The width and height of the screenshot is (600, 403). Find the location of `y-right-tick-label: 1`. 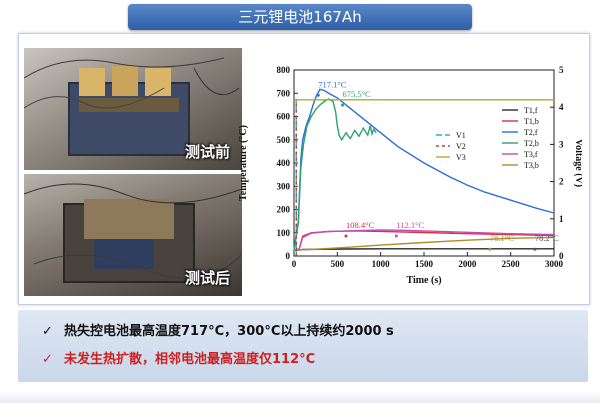

y-right-tick-label: 1 is located at coordinates (561, 219).